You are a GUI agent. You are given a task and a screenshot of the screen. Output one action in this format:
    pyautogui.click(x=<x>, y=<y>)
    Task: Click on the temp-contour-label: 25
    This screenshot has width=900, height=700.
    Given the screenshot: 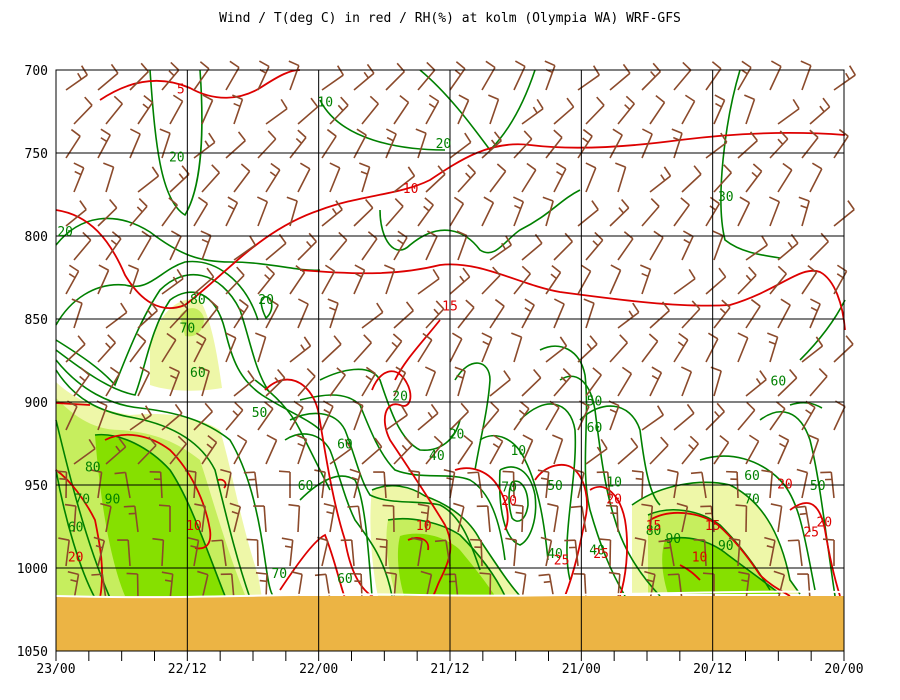 What is the action you would take?
    pyautogui.click(x=562, y=561)
    